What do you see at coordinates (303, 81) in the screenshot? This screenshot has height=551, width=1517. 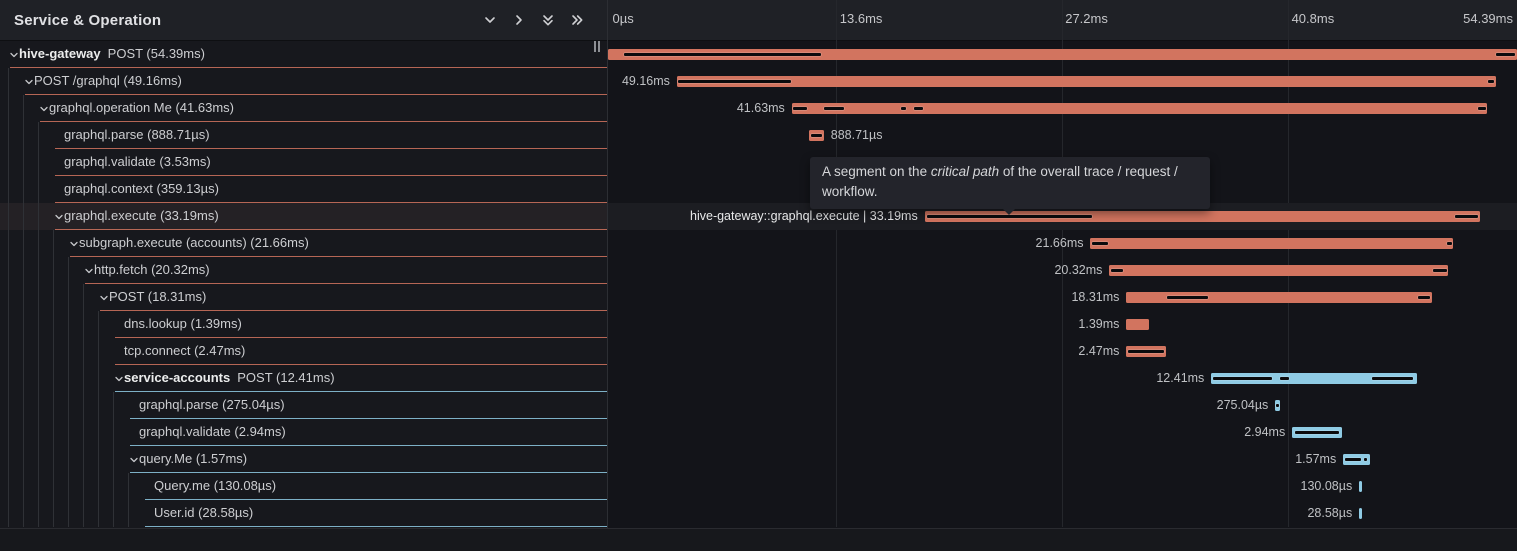 I see `span-row-name-1: POST /graphql (49.16ms)` at bounding box center [303, 81].